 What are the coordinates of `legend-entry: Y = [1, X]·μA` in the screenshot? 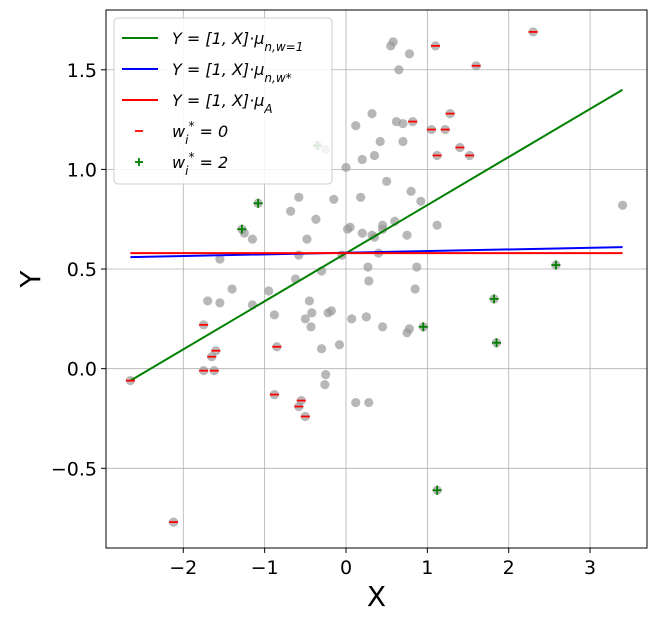 It's located at (197, 103).